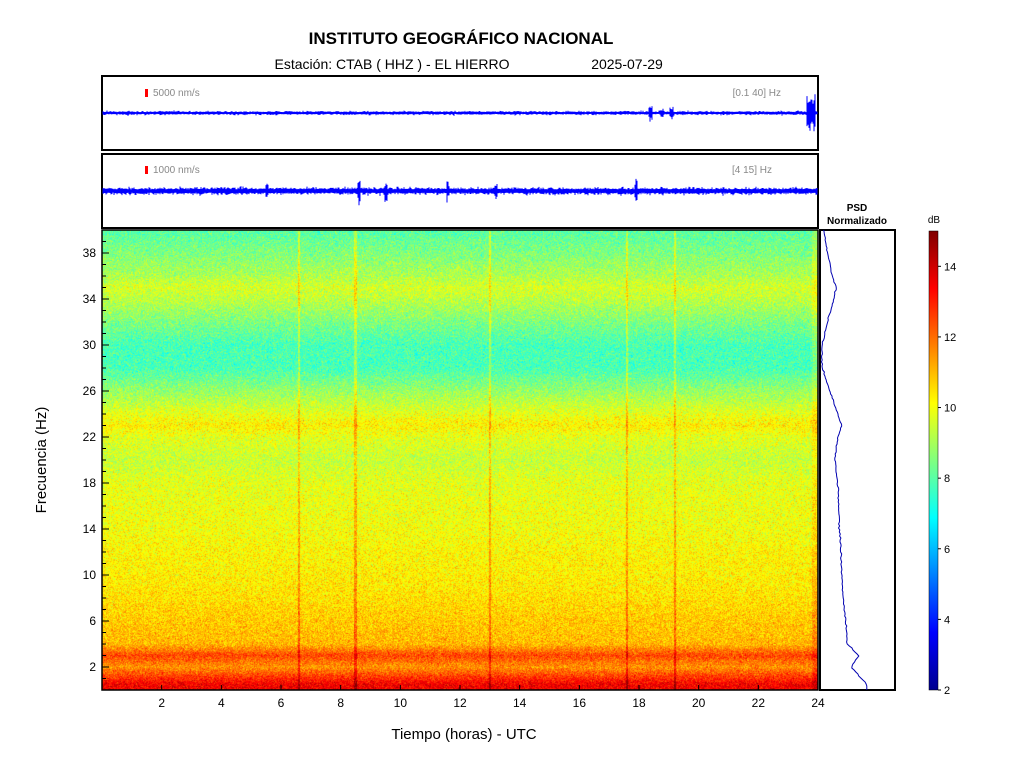 The height and width of the screenshot is (768, 1024). Describe the element at coordinates (92, 621) in the screenshot. I see `y-tick-label: 6` at that location.